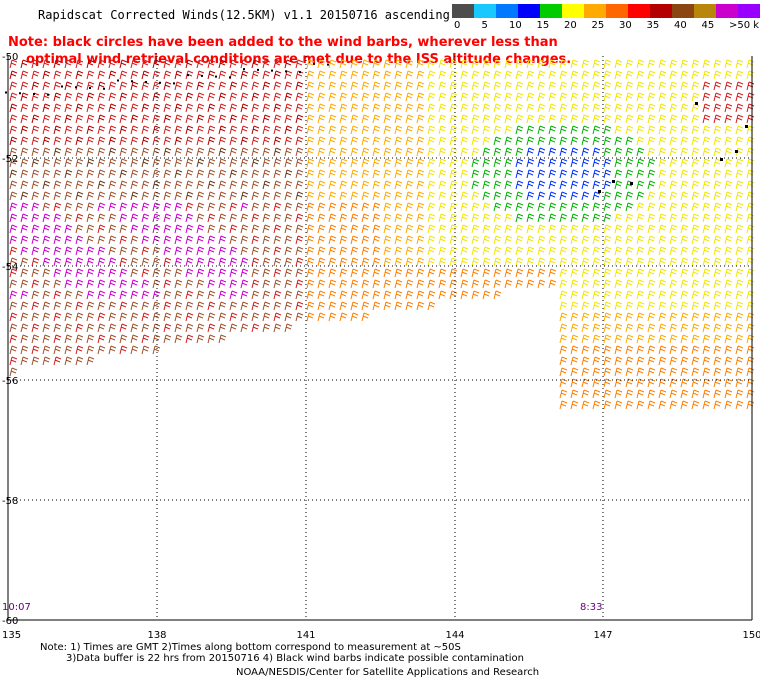 This screenshot has width=760, height=688. Describe the element at coordinates (10, 621) in the screenshot. I see `lat-label-5: -60` at that location.